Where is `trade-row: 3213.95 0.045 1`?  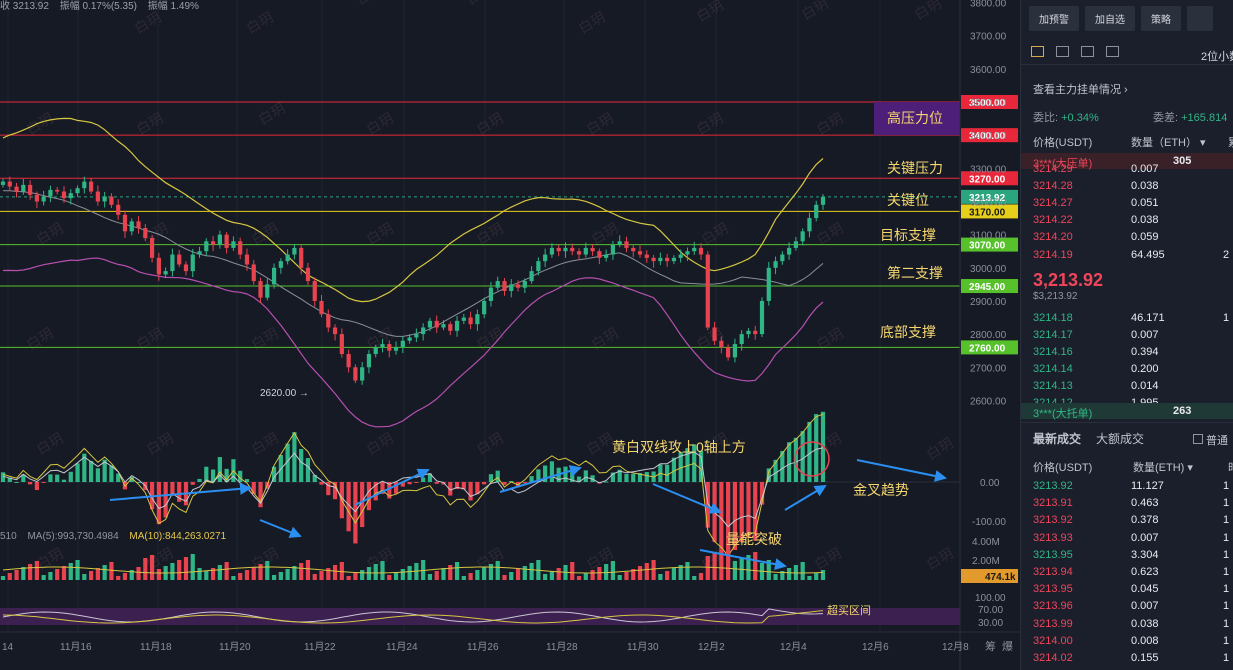
trade-row: 3213.95 0.045 1 is located at coordinates (1133, 590).